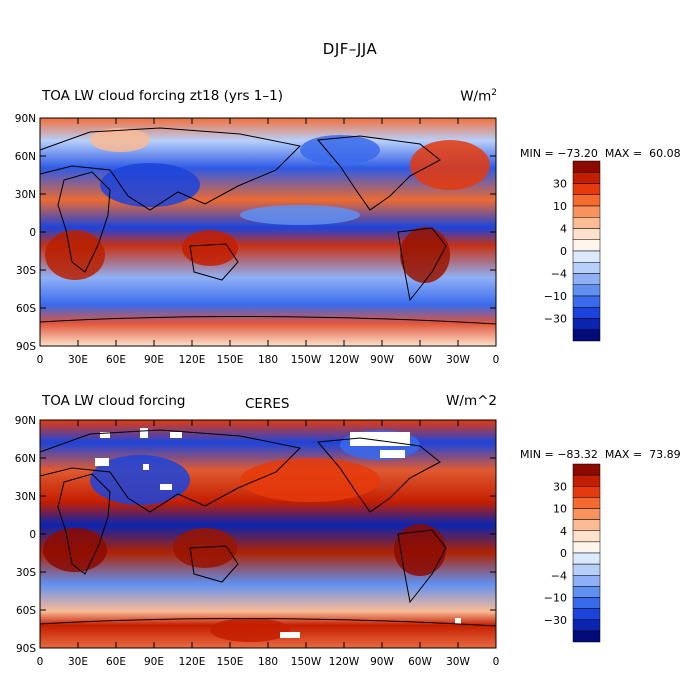 The height and width of the screenshot is (700, 700). What do you see at coordinates (267, 404) in the screenshot?
I see `panel2-subtitle: CERES` at bounding box center [267, 404].